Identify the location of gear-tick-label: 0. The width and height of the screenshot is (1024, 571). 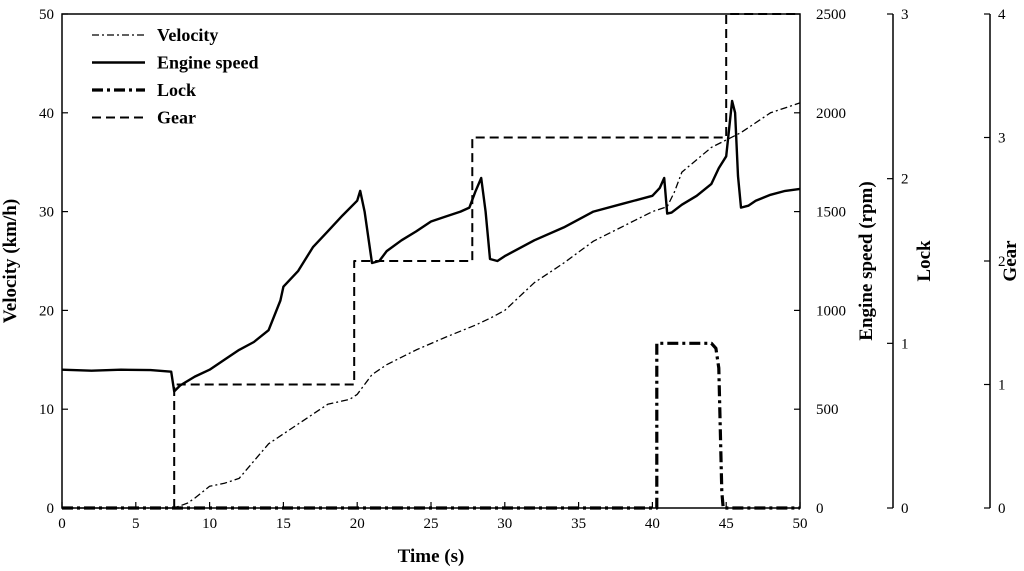
(1002, 509).